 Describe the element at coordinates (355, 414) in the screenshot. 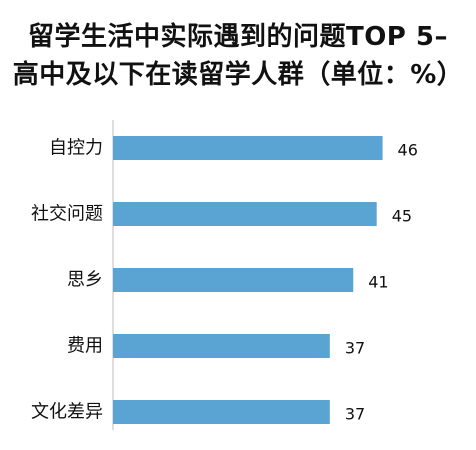

I see `value-label-5: 37` at that location.